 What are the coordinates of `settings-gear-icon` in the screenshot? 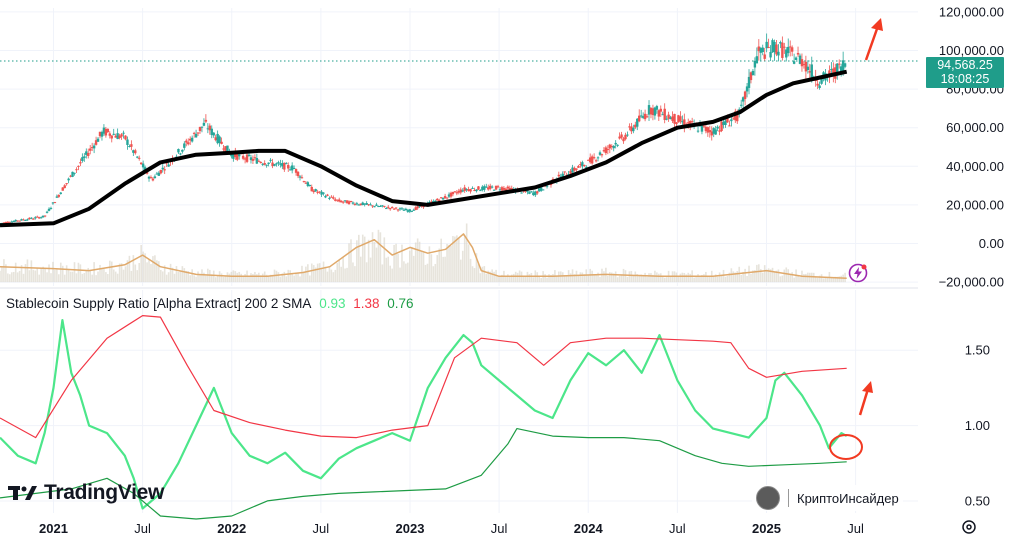 It's located at (969, 527).